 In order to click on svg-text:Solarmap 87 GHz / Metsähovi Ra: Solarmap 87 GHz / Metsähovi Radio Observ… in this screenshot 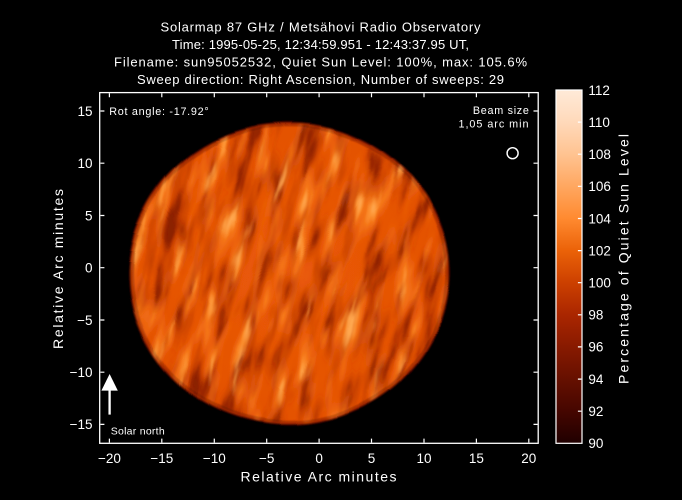, I will do `click(321, 27)`.